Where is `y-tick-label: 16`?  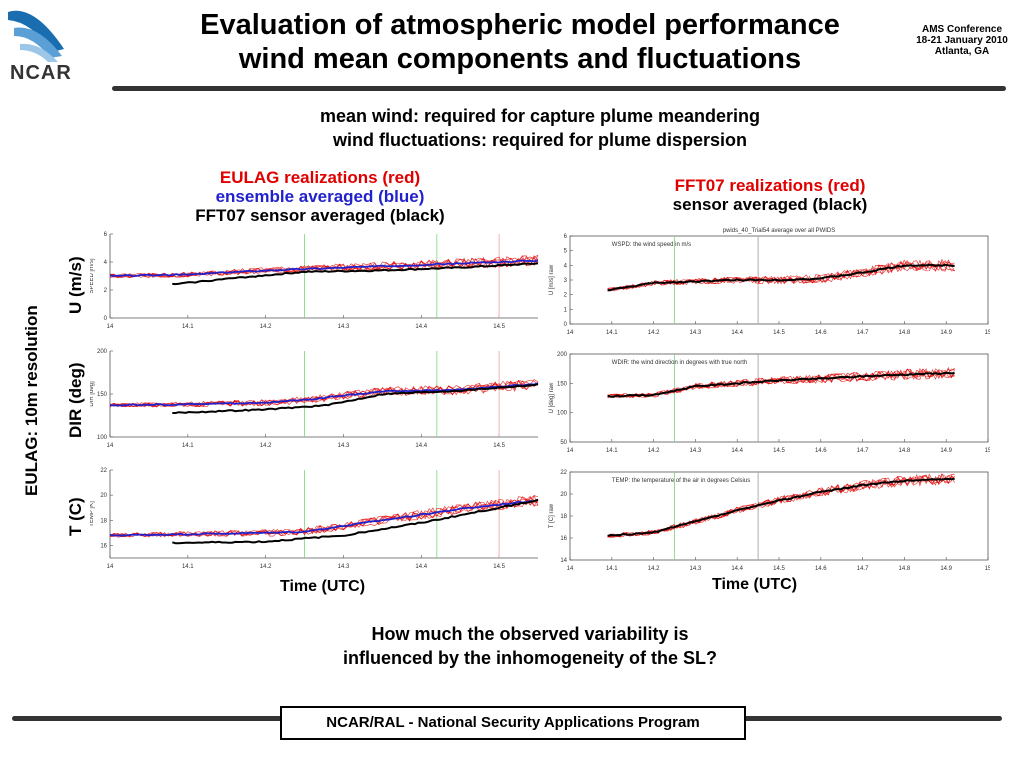
y-tick-label: 16 is located at coordinates (563, 539).